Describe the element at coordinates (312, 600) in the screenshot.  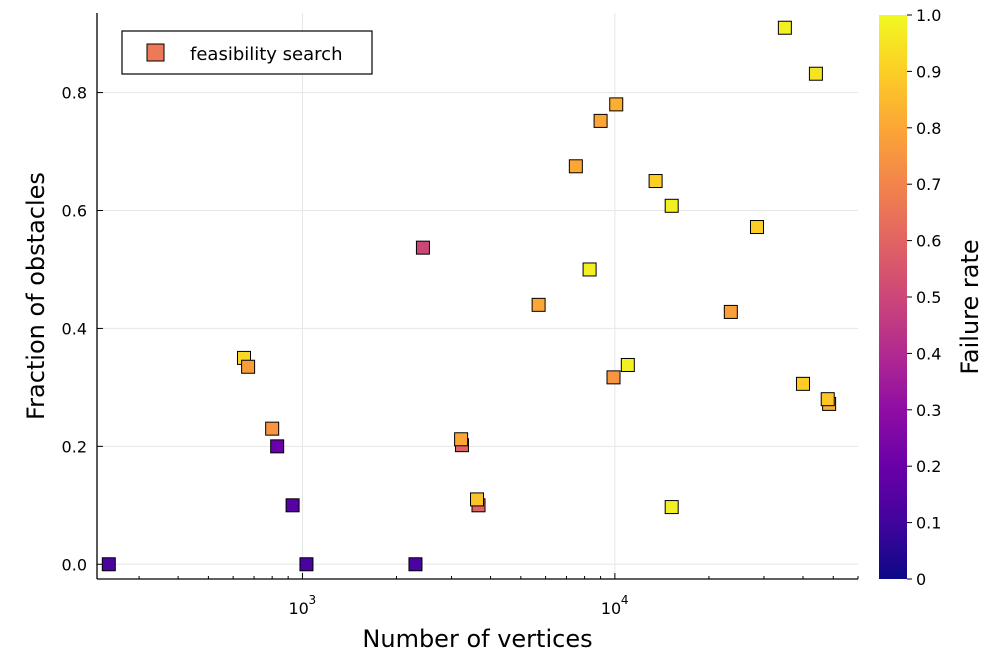
I see `x-tick-exponent-0: 3` at that location.